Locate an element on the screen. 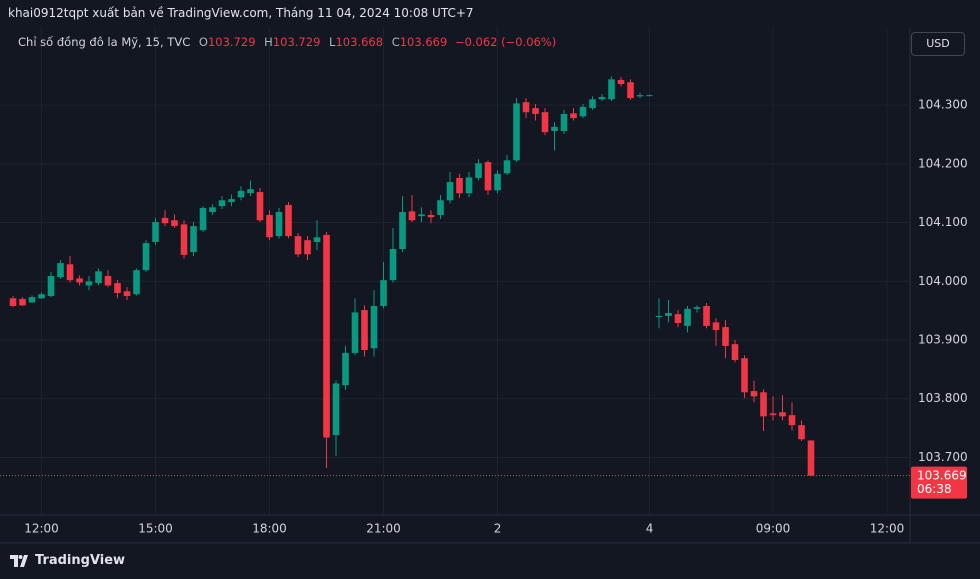 The image size is (980, 579). last-price-label: 103.669 is located at coordinates (942, 476).